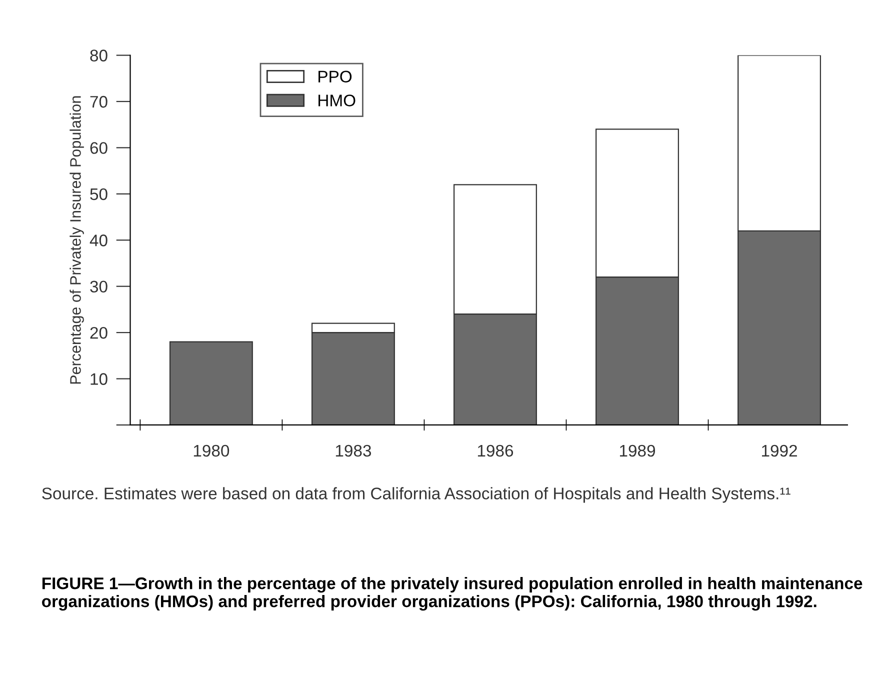  What do you see at coordinates (354, 450) in the screenshot?
I see `x-tick-label: 1983` at bounding box center [354, 450].